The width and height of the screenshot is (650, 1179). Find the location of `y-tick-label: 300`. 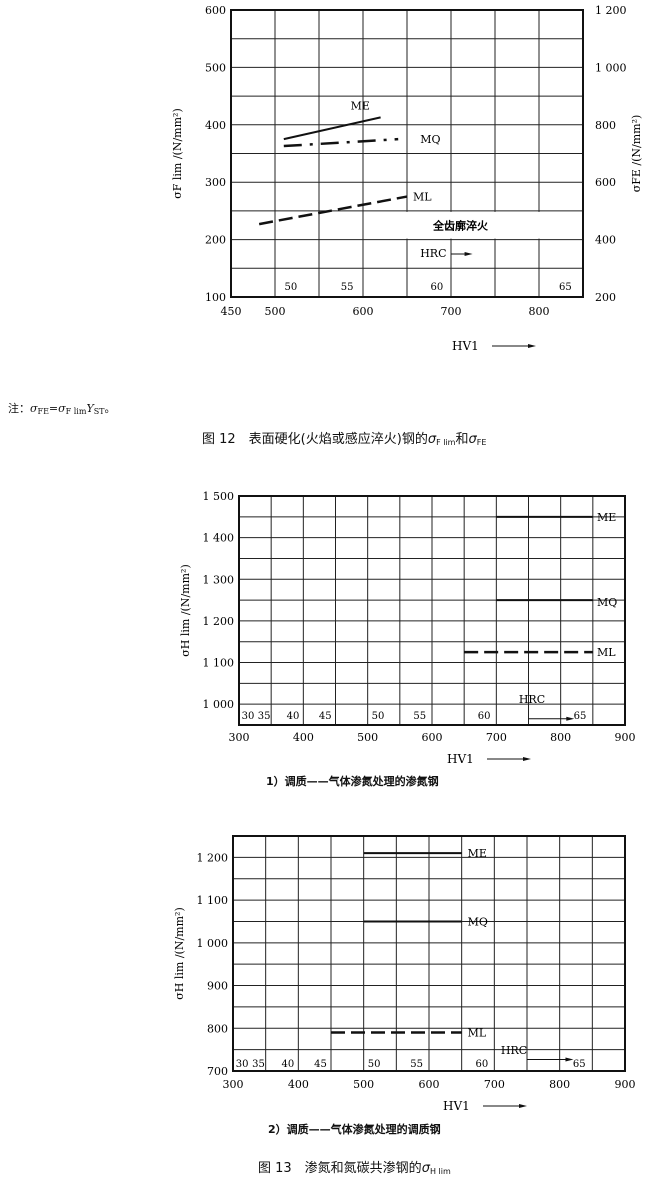

y-tick-label: 300 is located at coordinates (215, 182).